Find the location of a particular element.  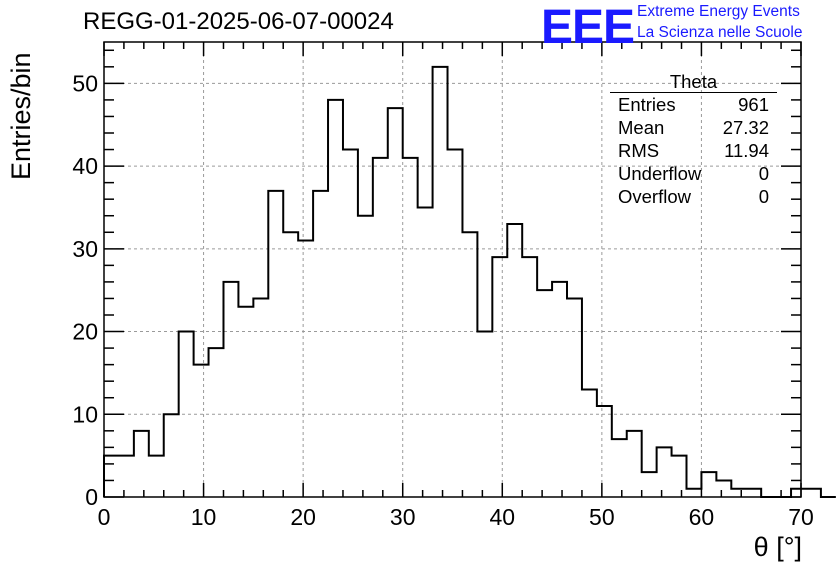

x-axis-label: θ [°] is located at coordinates (777, 547).